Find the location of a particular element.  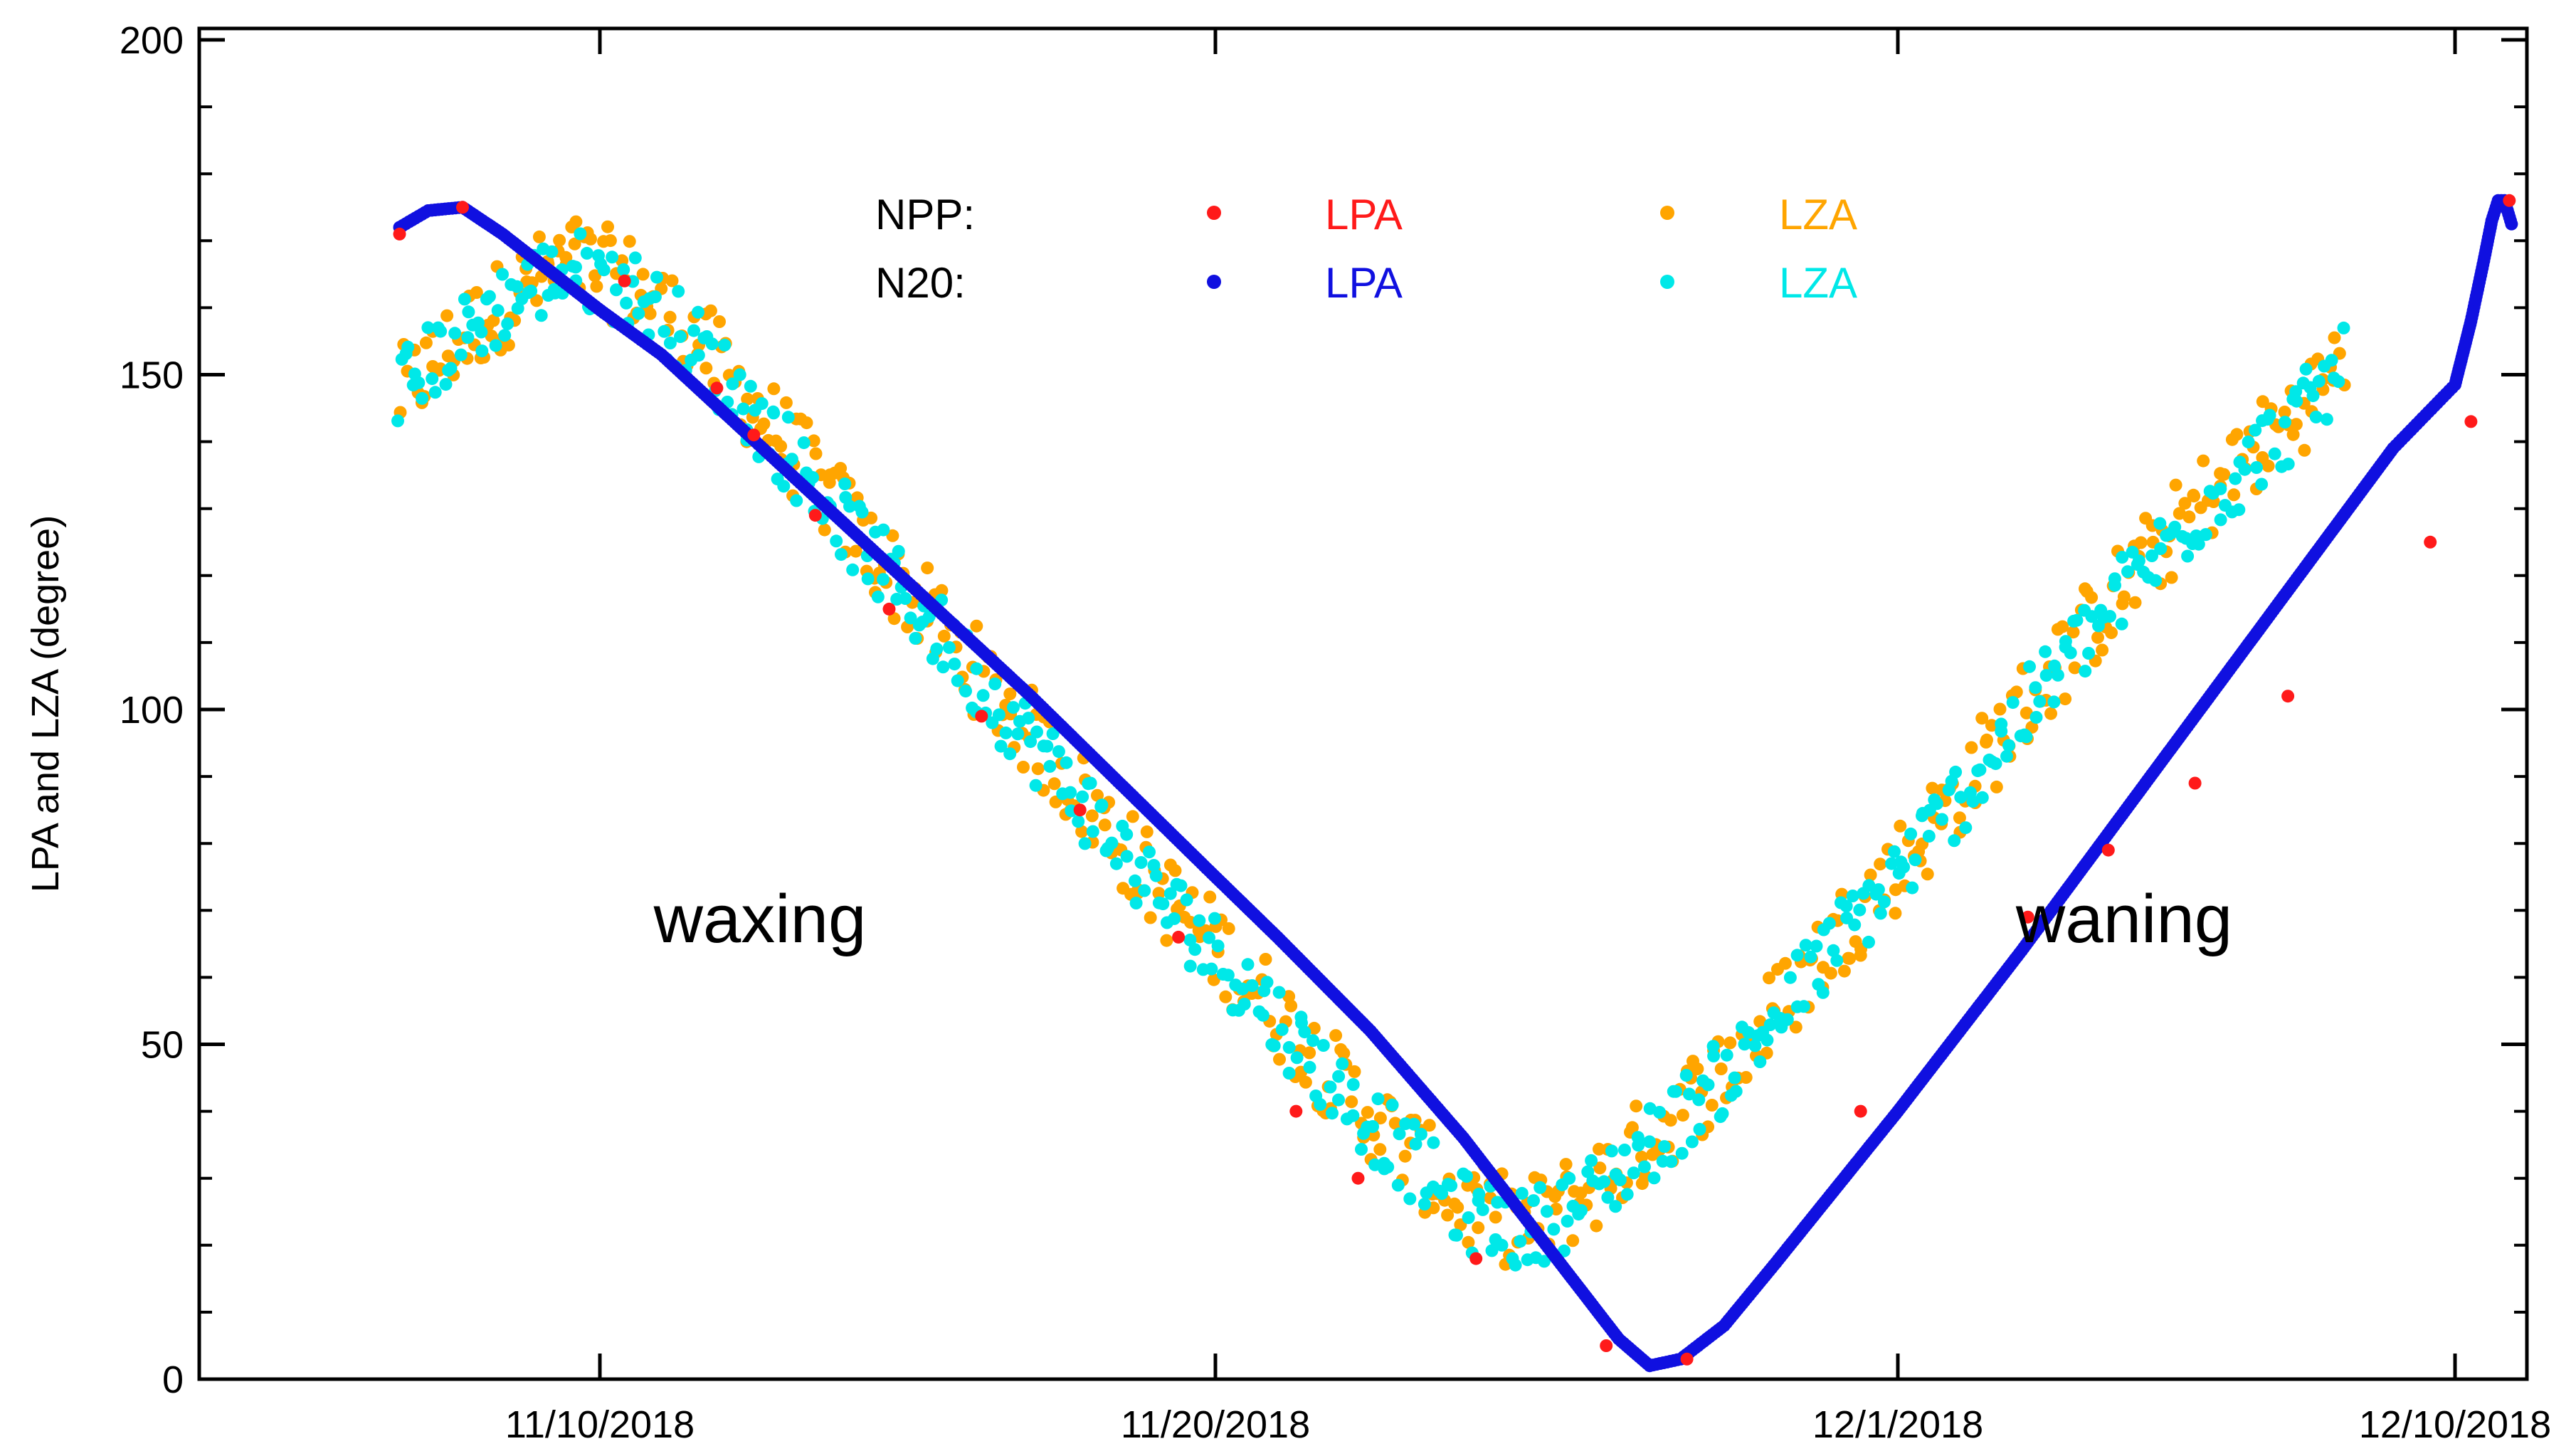

y-tick-label: 100 is located at coordinates (152, 710).